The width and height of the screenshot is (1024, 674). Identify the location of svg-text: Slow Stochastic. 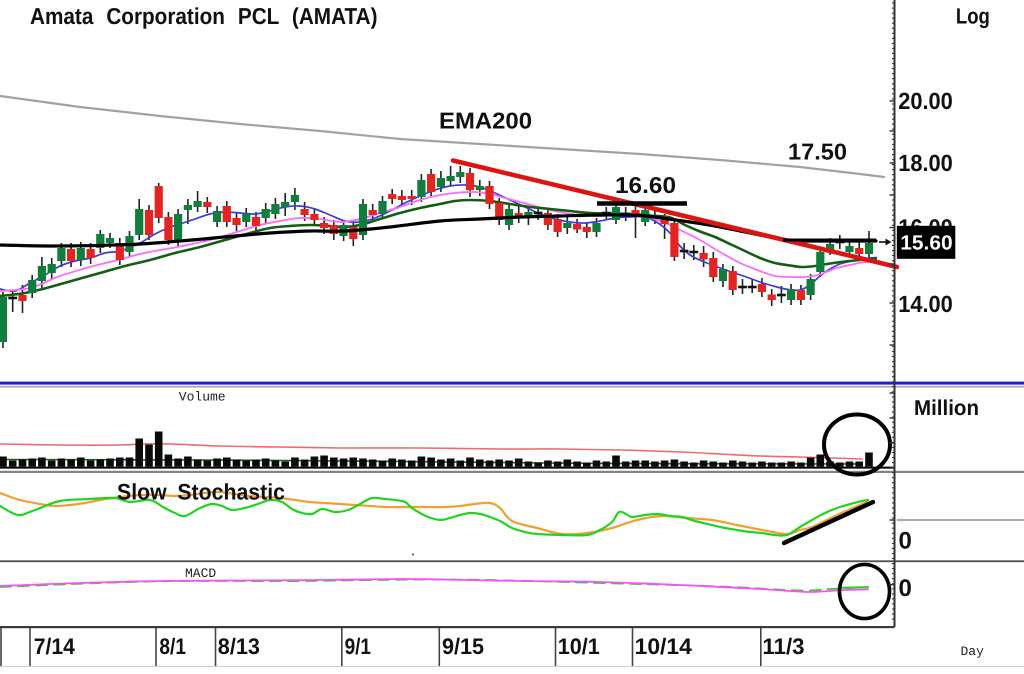
(201, 492).